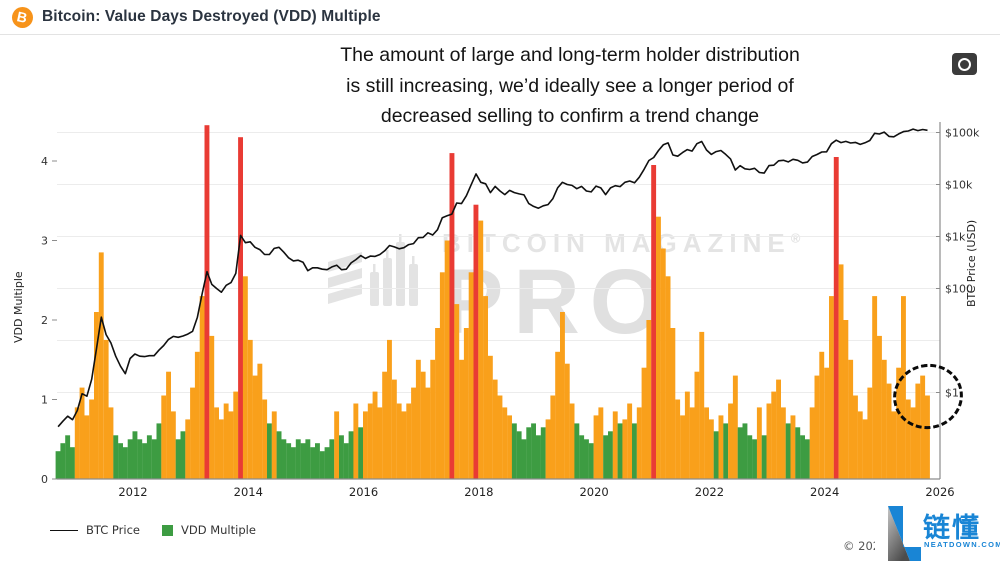 The width and height of the screenshot is (1000, 563). I want to click on legend-item-vdd-multiple: VDD Multiple, so click(208, 530).